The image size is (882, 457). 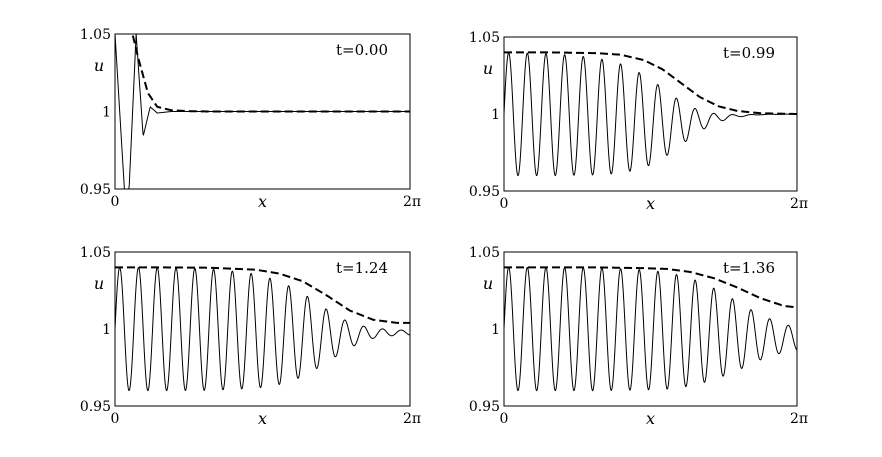 What do you see at coordinates (749, 268) in the screenshot?
I see `time-annotation: t=1.36` at bounding box center [749, 268].